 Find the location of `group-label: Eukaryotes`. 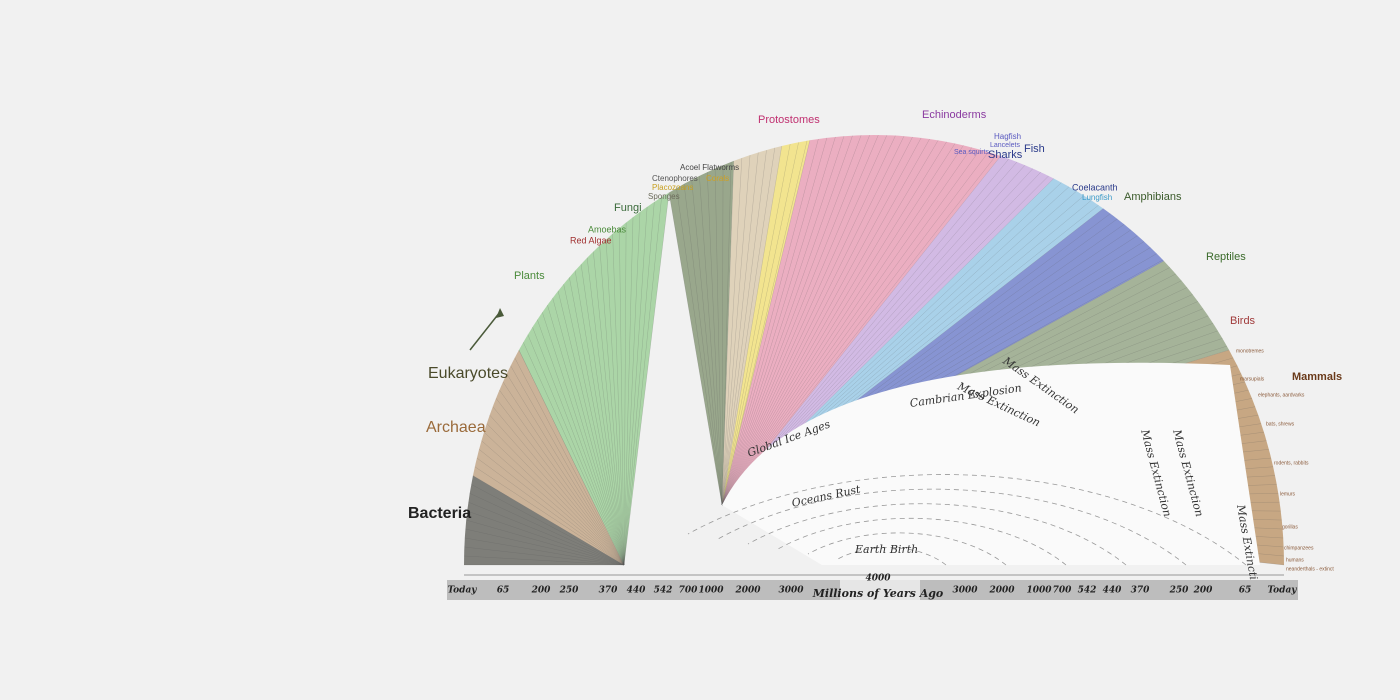

group-label: Eukaryotes is located at coordinates (468, 373).